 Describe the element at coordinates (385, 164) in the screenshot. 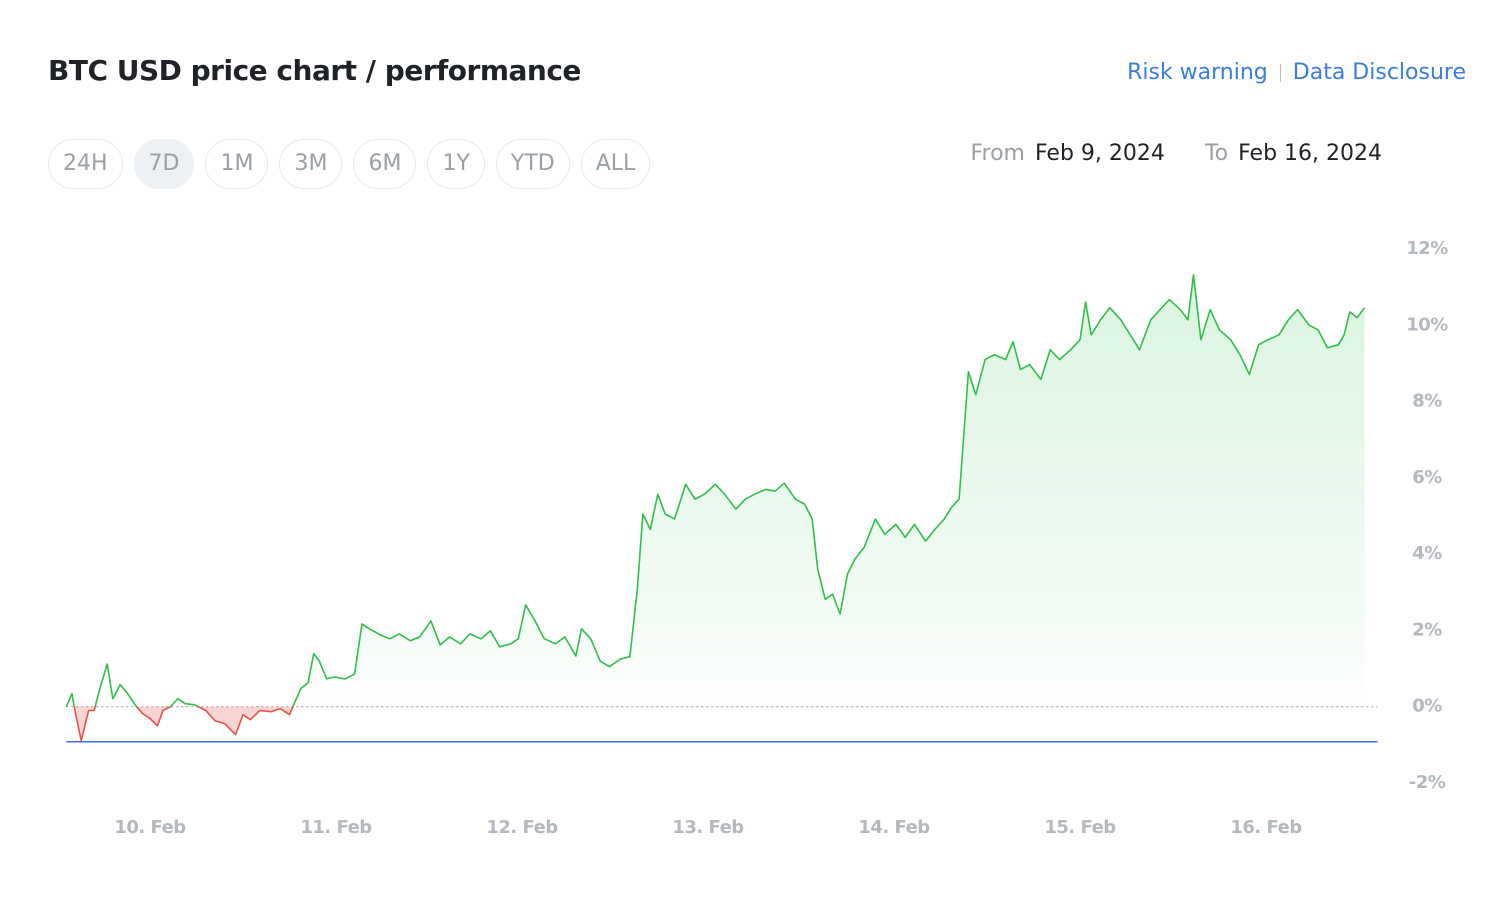

I see `range-button: 6M` at that location.